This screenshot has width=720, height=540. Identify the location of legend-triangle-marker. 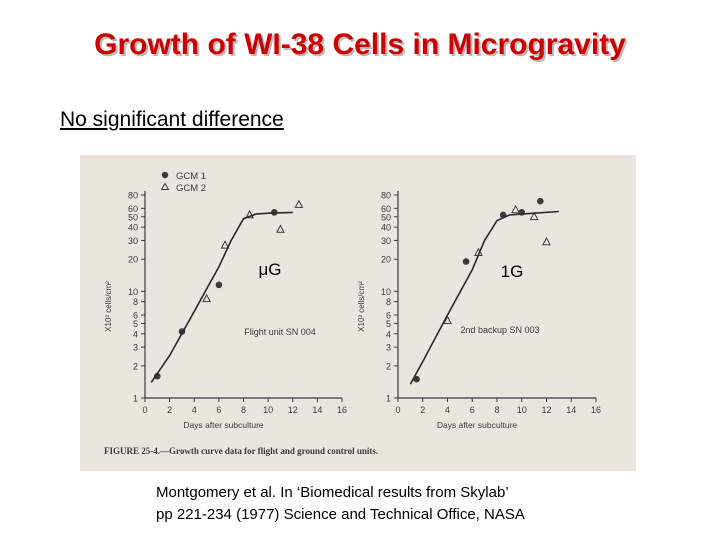
(165, 186).